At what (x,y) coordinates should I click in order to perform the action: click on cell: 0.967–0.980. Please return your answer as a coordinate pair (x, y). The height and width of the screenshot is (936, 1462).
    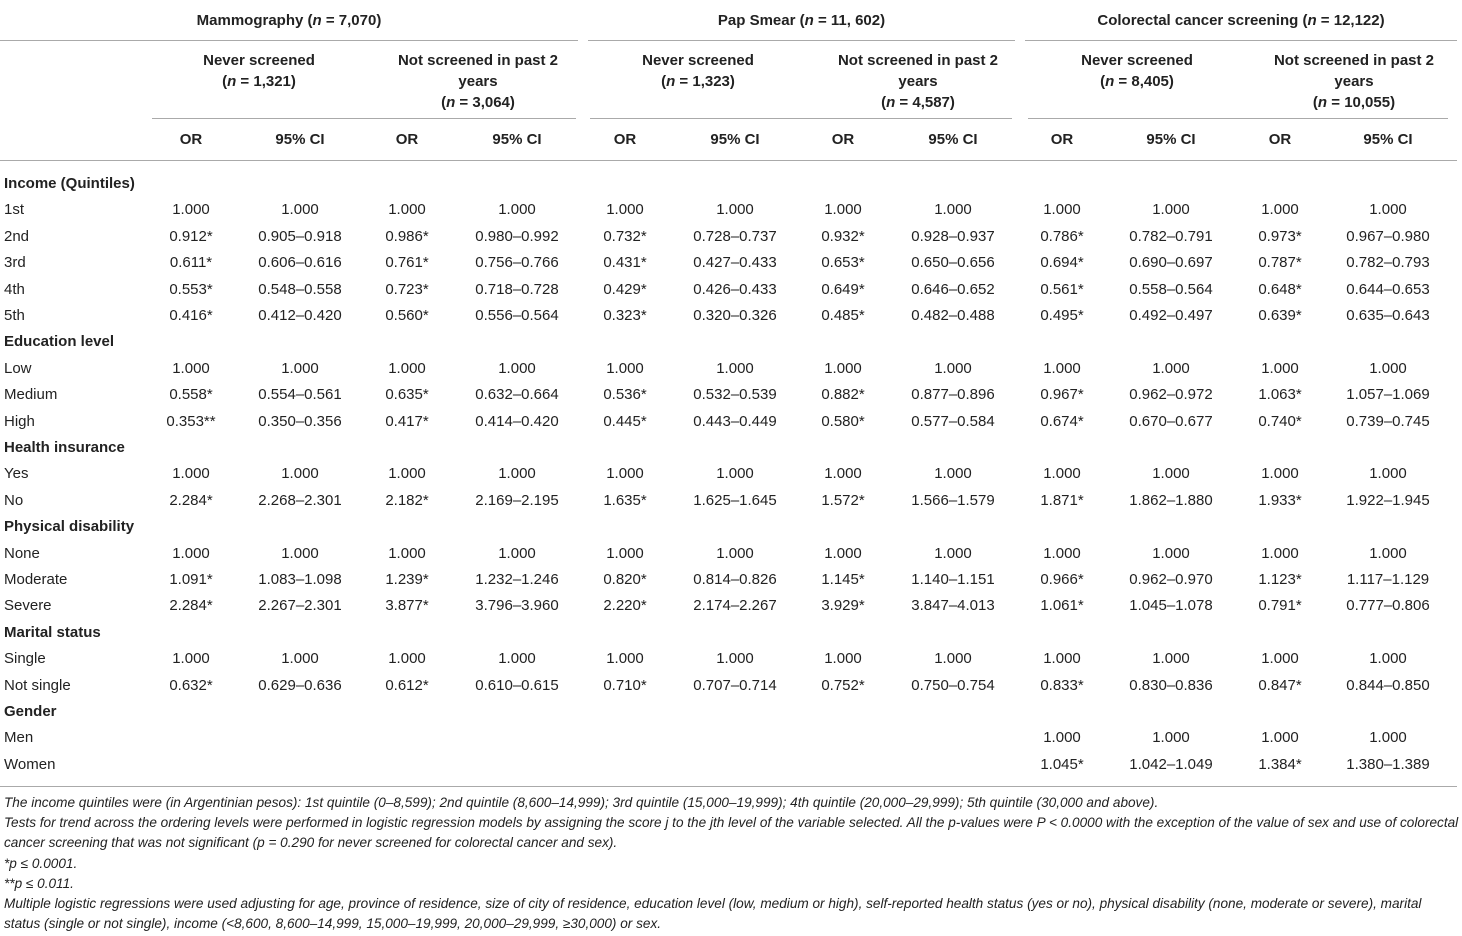
    Looking at the image, I should click on (1388, 236).